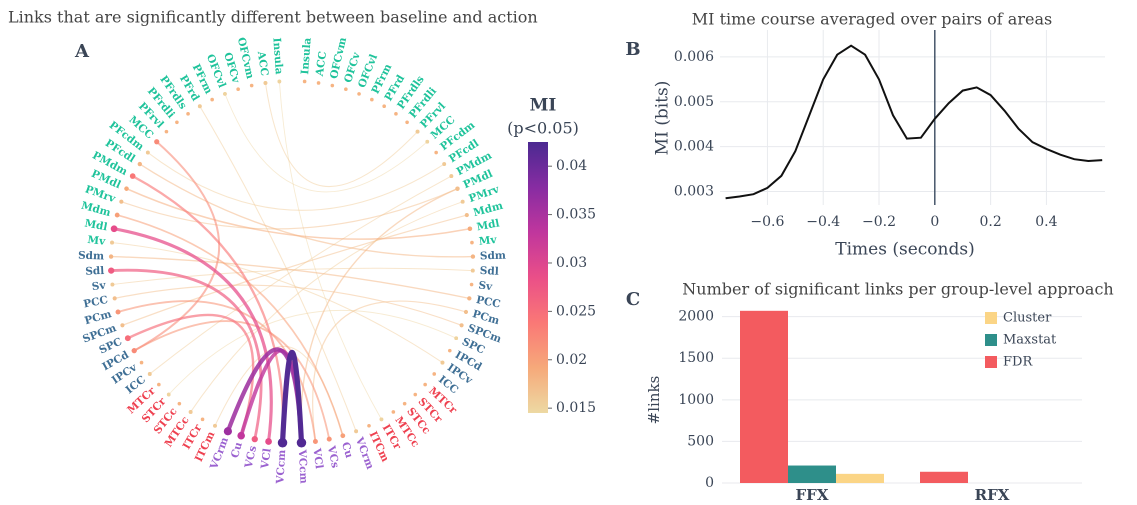  Describe the element at coordinates (543, 128) in the screenshot. I see `colorbar-subtitle: (p<0.05)` at that location.